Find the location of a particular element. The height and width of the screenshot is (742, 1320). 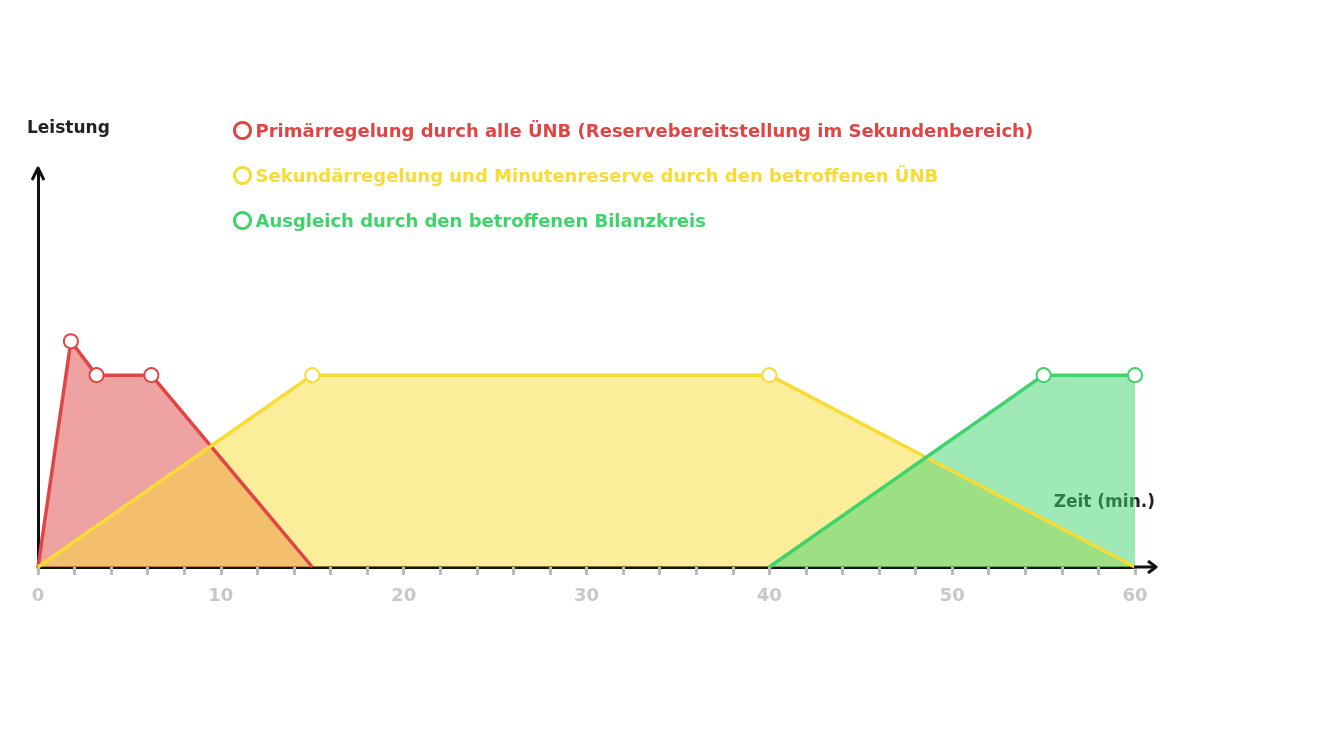

text: Leistung is located at coordinates (68, 126).